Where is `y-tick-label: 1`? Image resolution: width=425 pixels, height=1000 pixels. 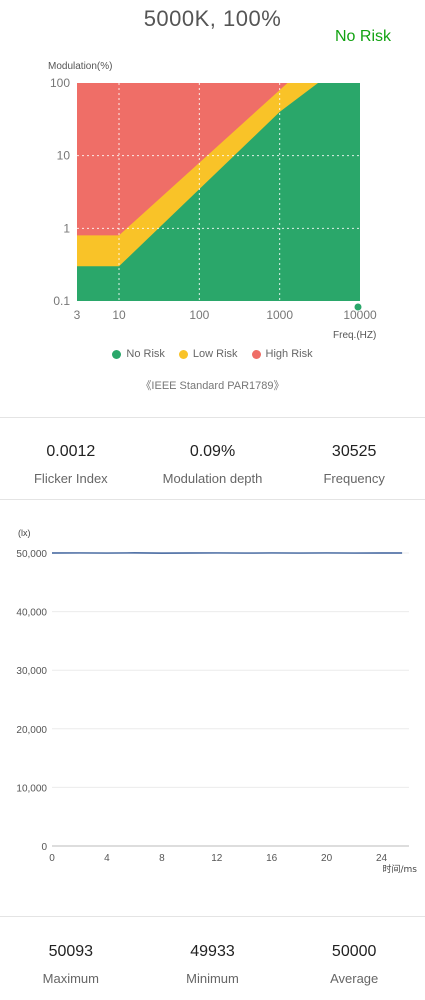 y-tick-label: 1 is located at coordinates (66, 228).